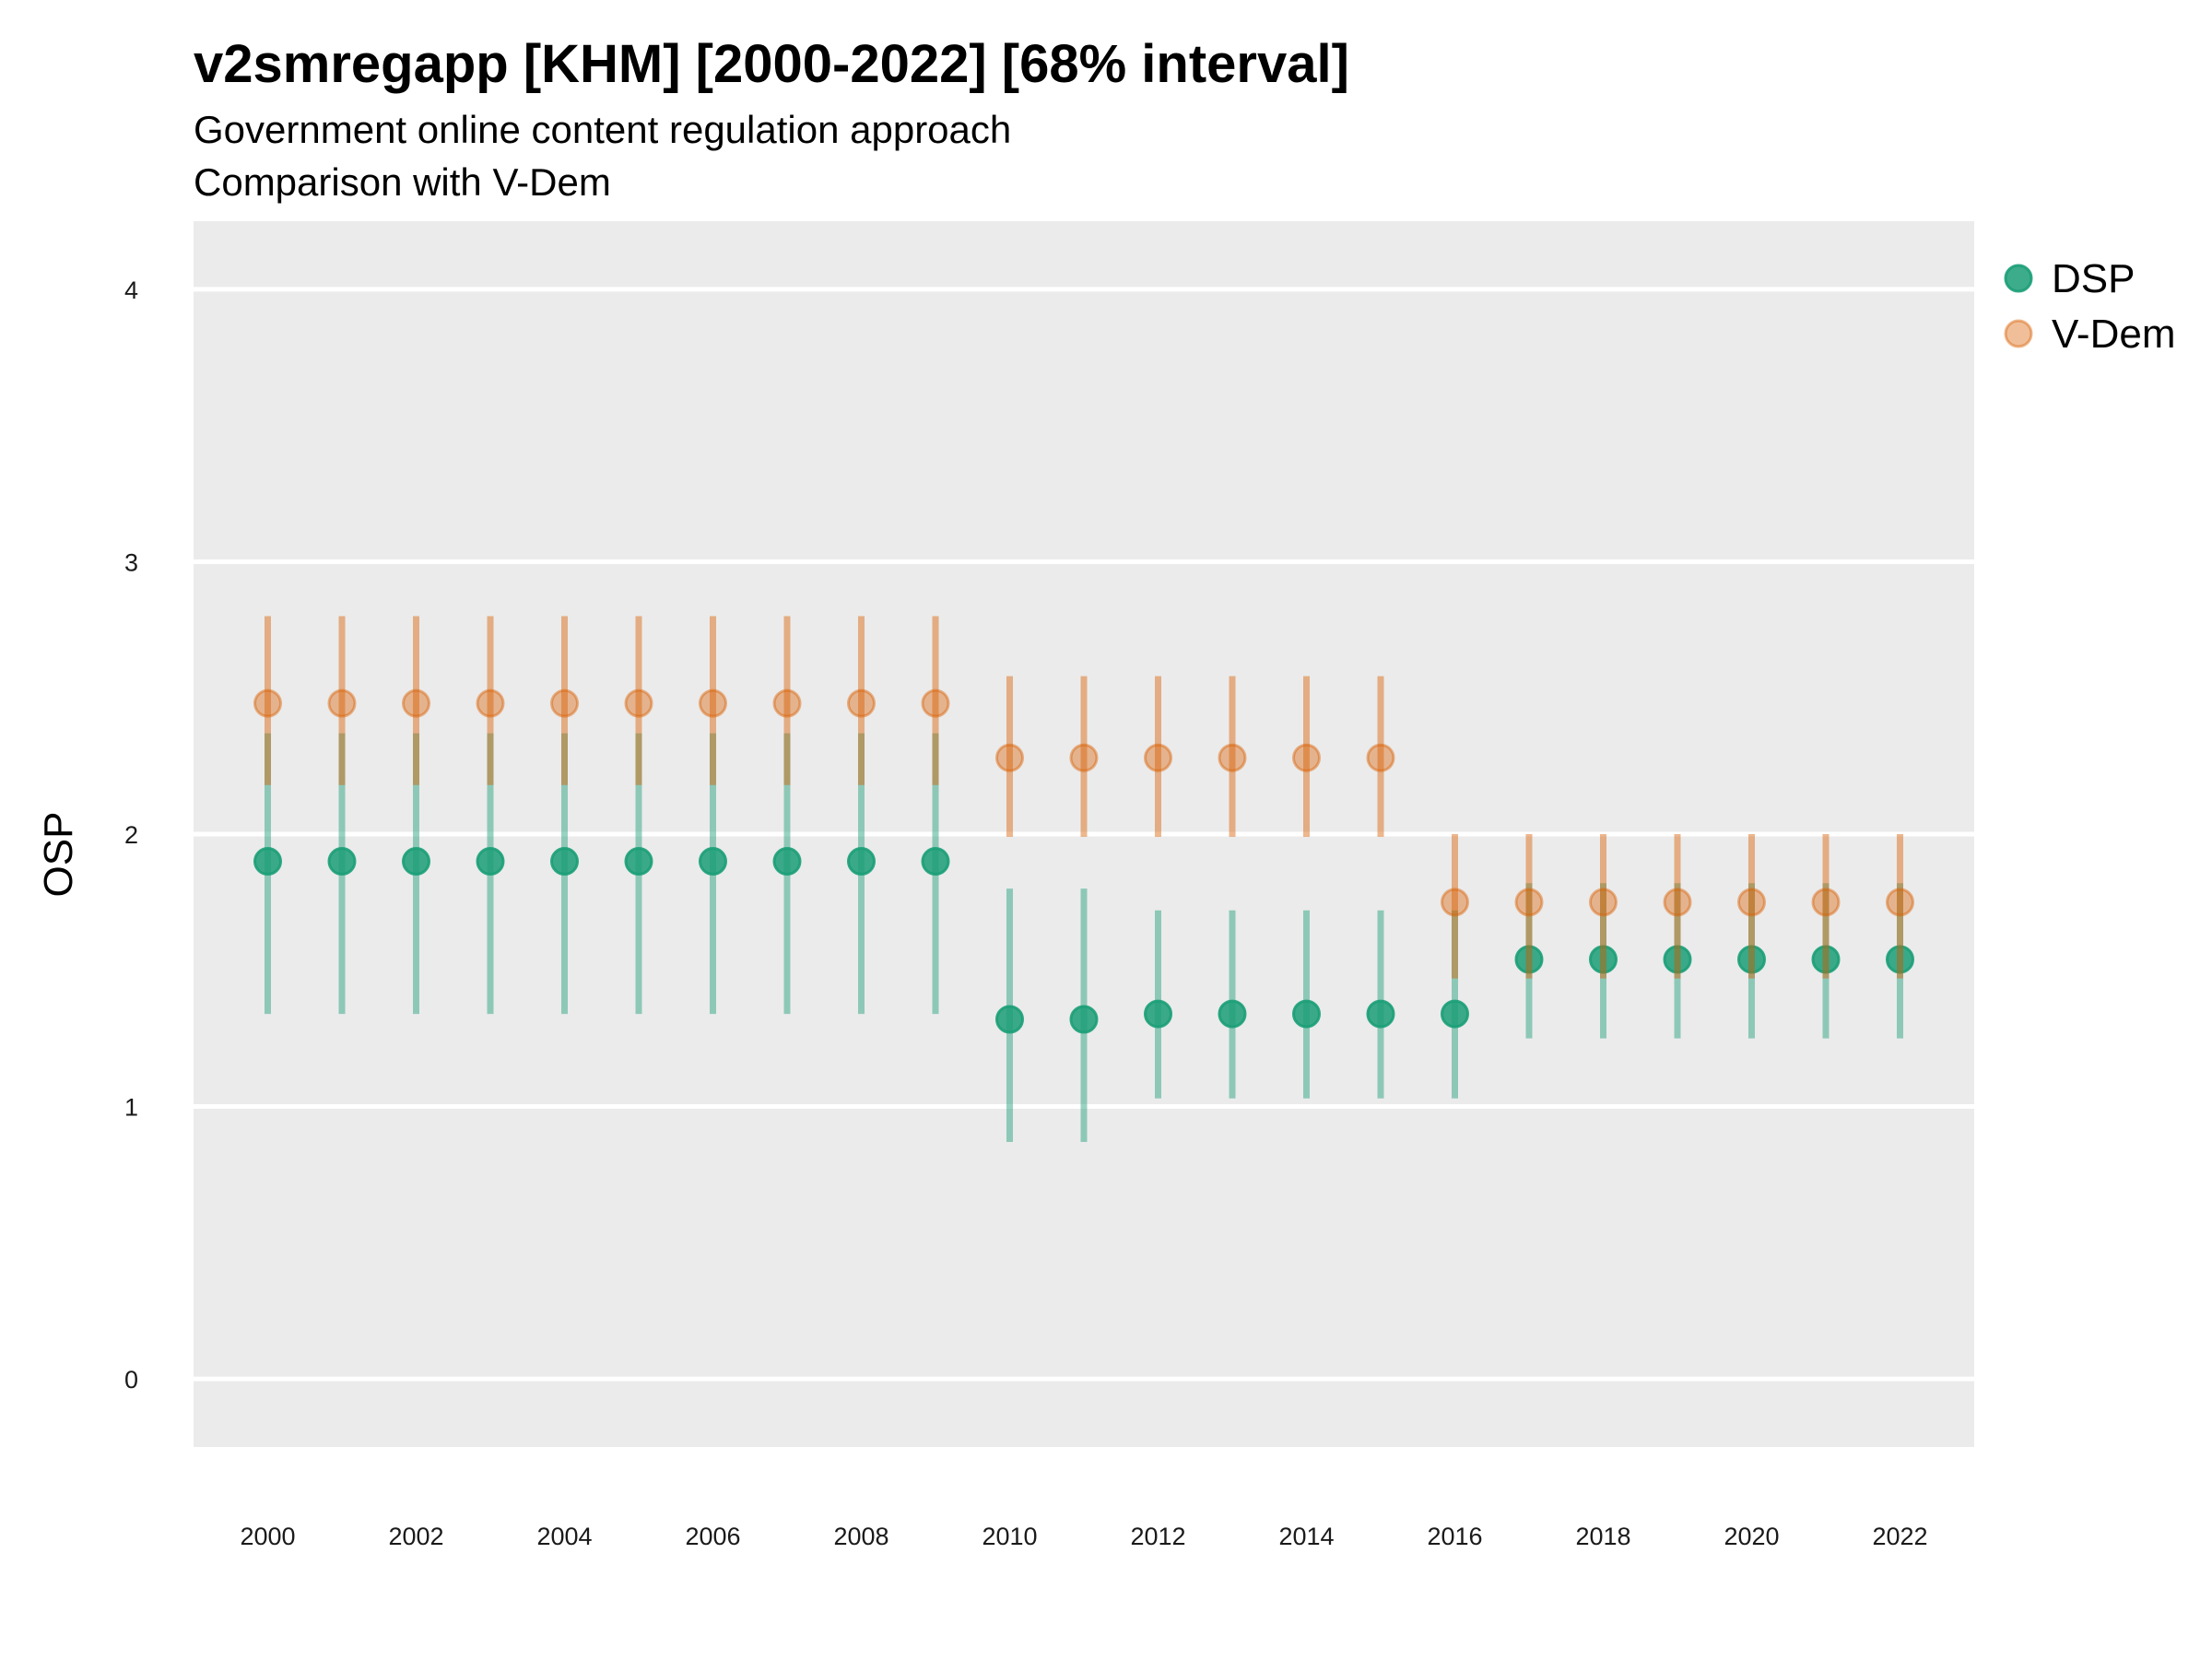 Image resolution: width=2212 pixels, height=1659 pixels. Describe the element at coordinates (1157, 1536) in the screenshot. I see `x-tick-label: 2012` at that location.